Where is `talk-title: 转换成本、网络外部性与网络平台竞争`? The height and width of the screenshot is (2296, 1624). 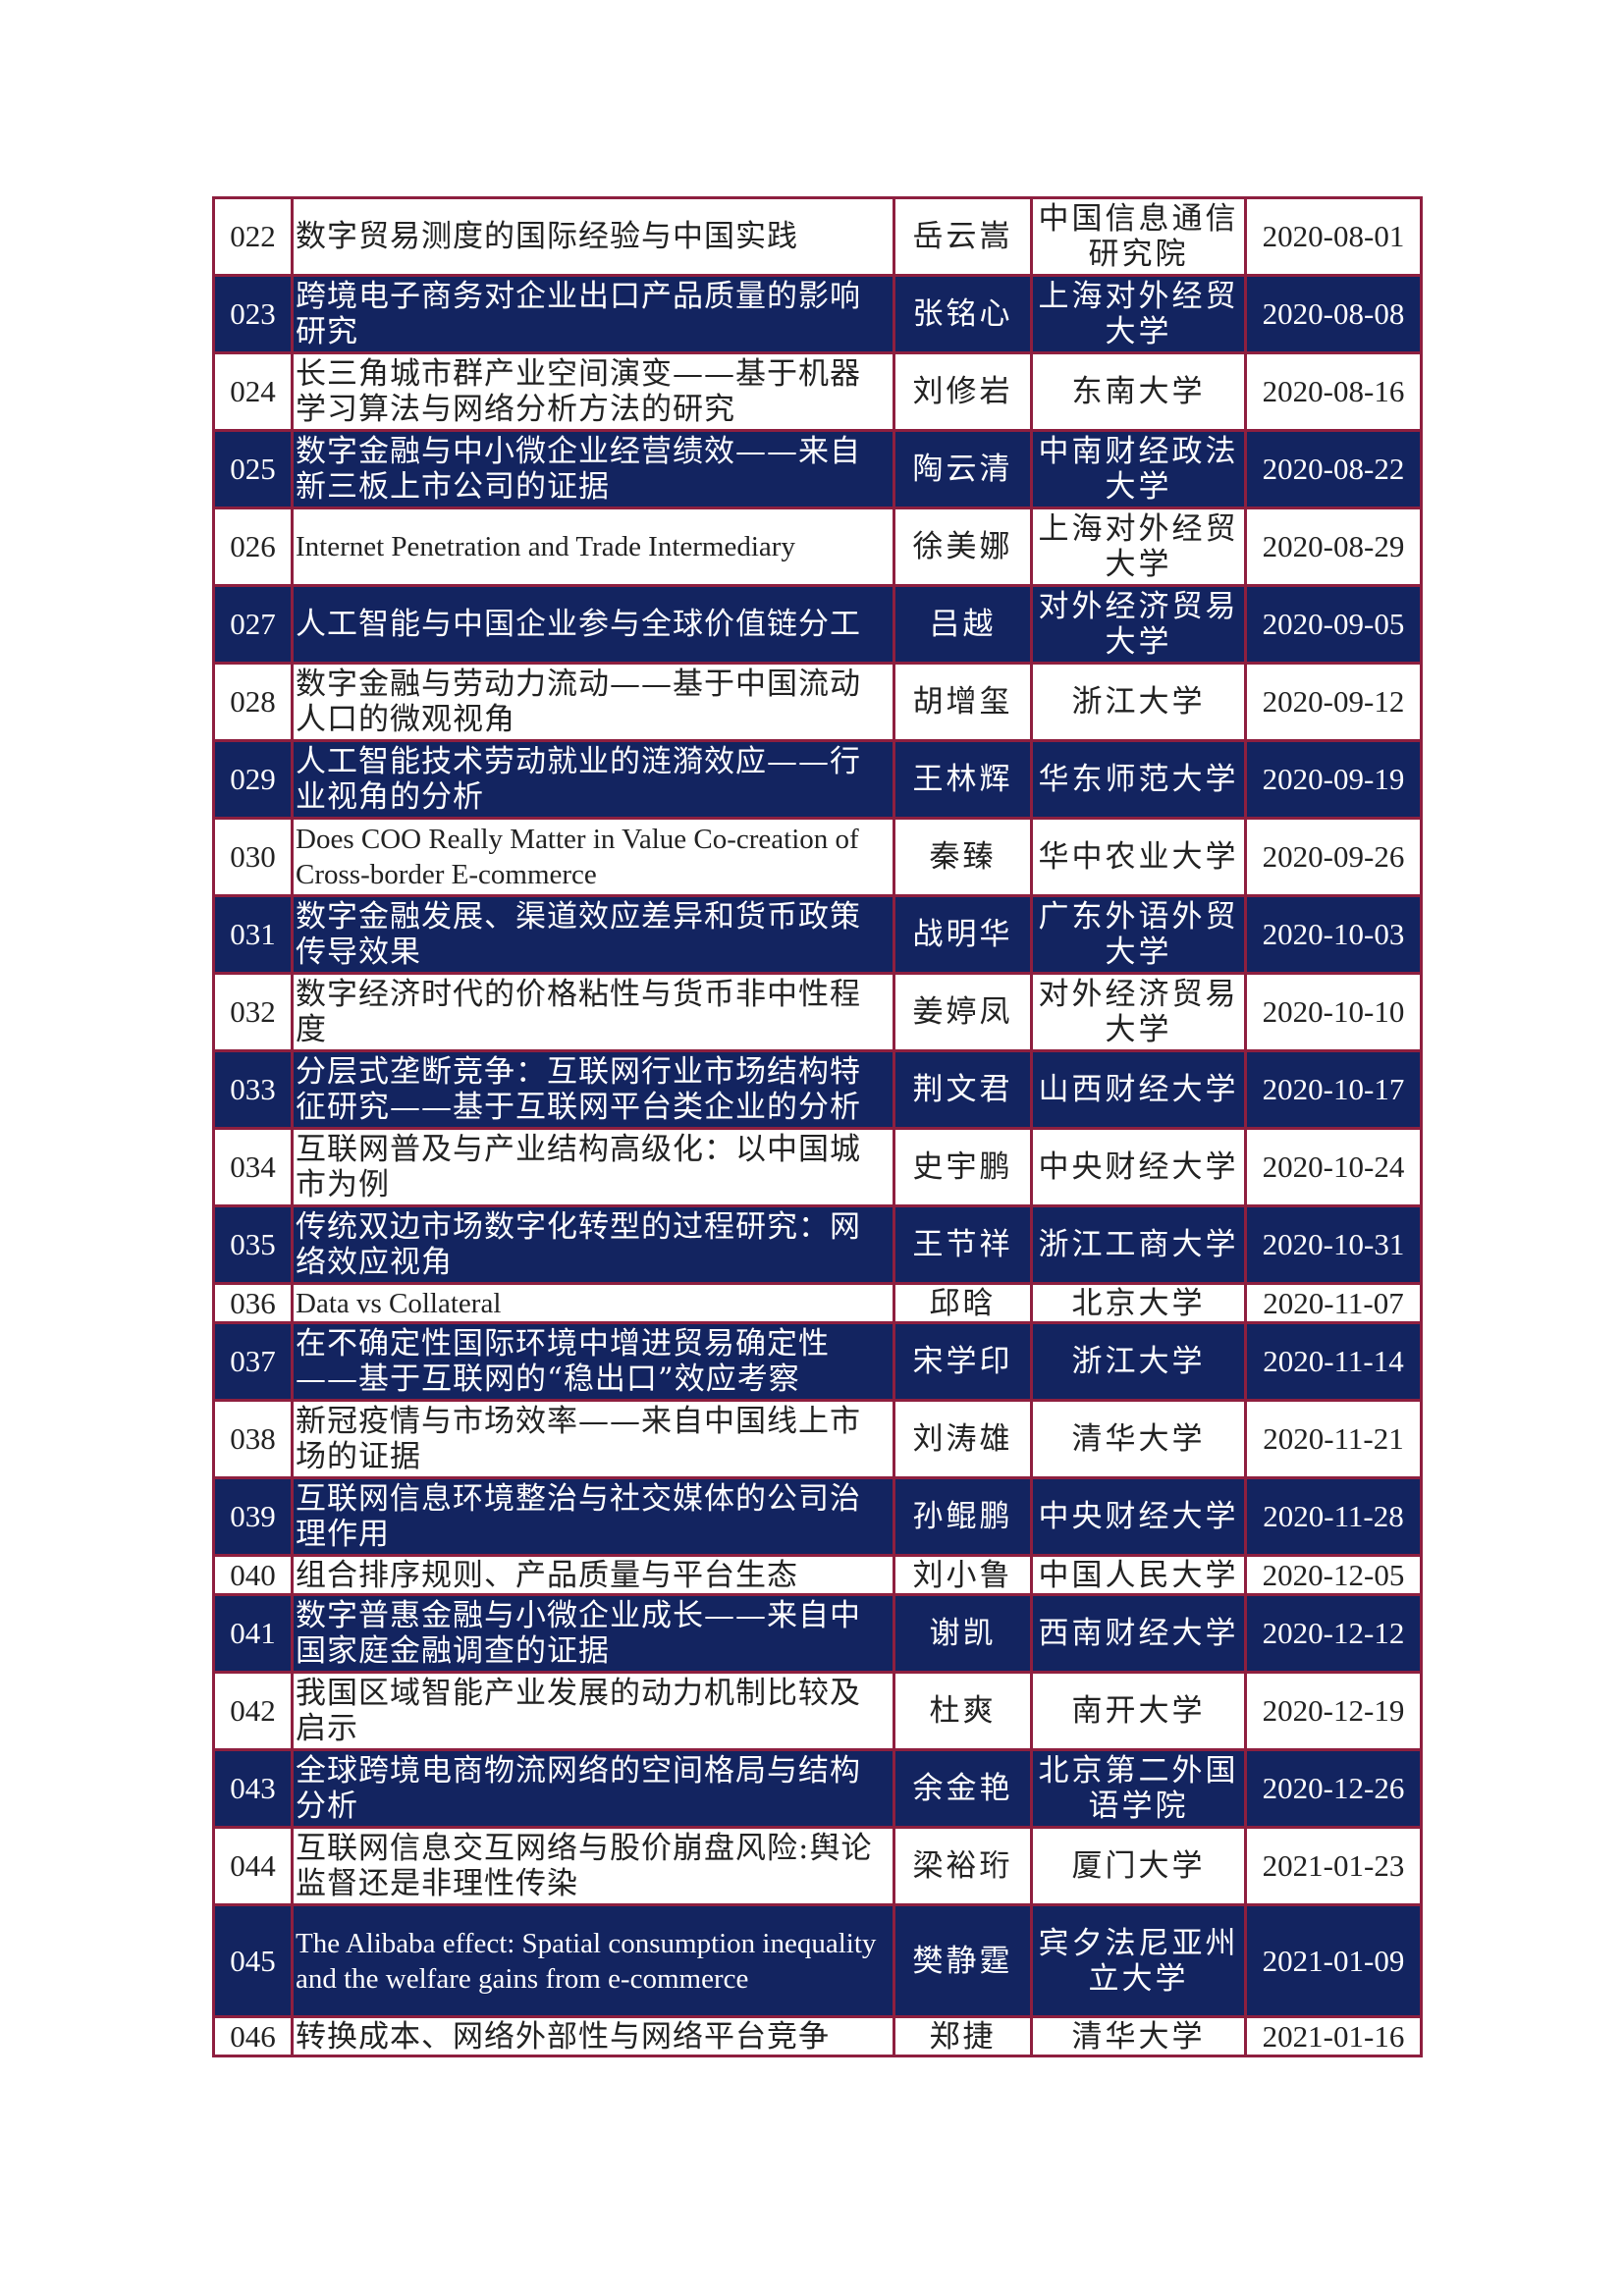 talk-title: 转换成本、网络外部性与网络平台竞争 is located at coordinates (593, 2036).